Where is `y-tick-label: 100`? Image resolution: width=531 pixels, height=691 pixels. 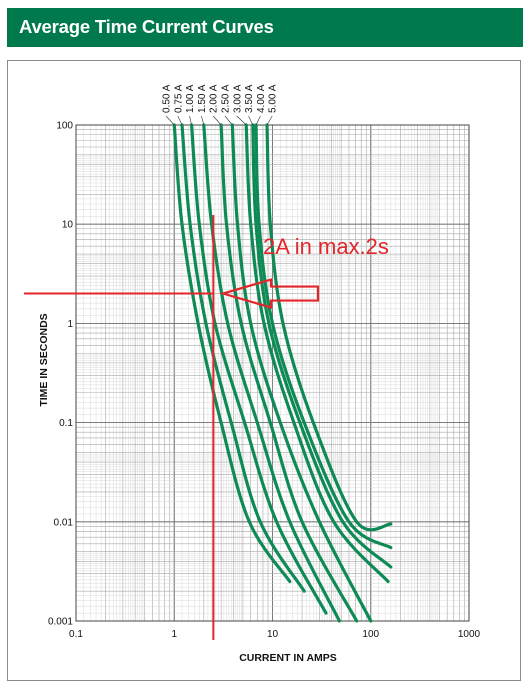
y-tick-label: 100 is located at coordinates (64, 126).